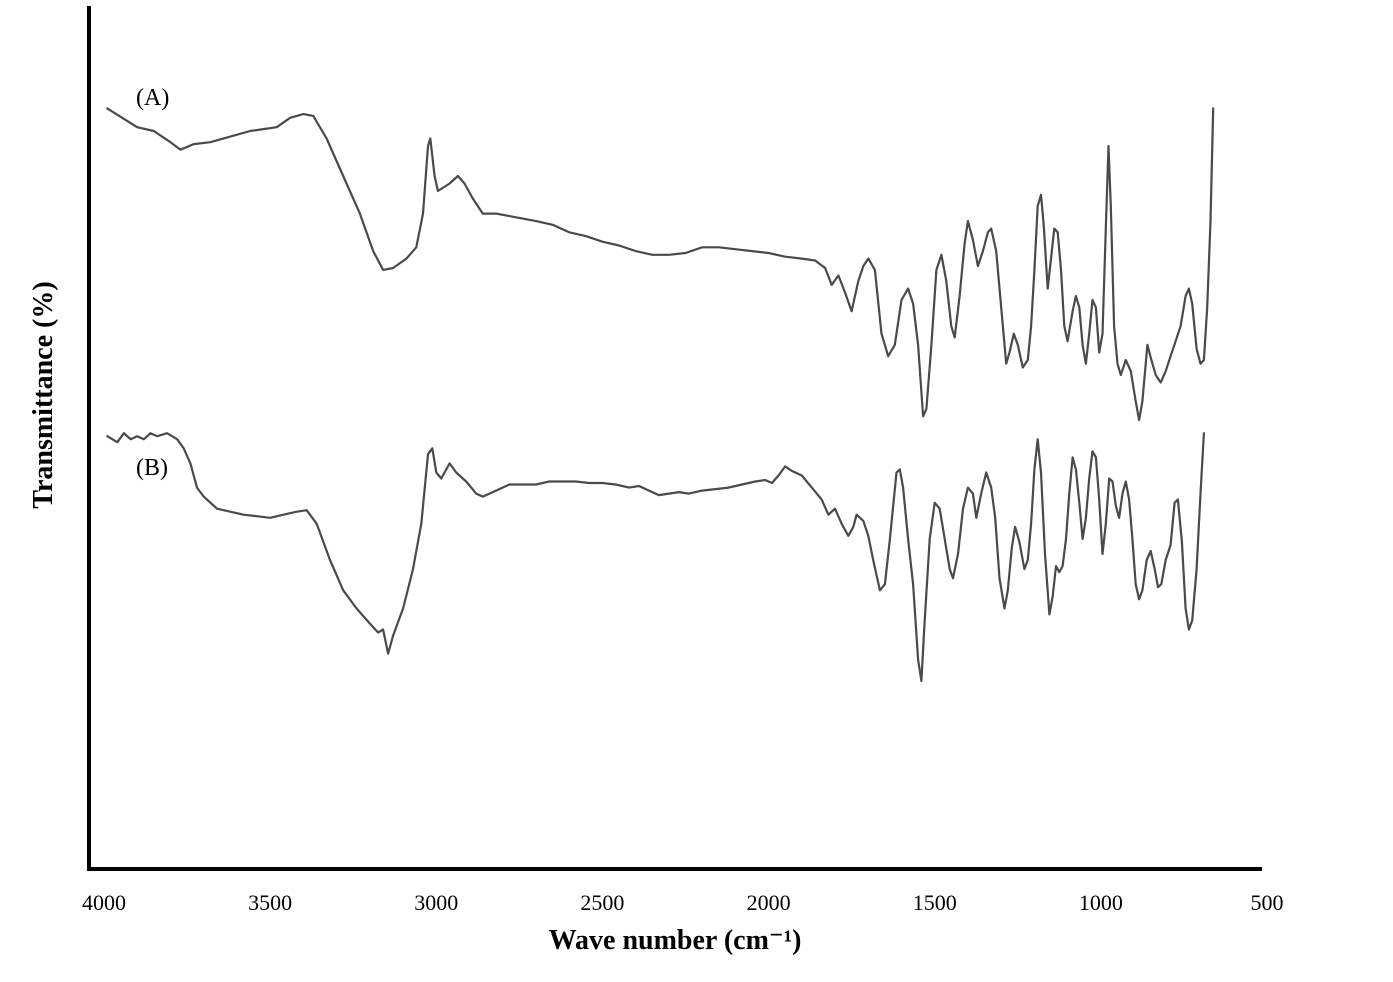 This screenshot has width=1393, height=982. Describe the element at coordinates (683, 902) in the screenshot. I see `x-tick-labels: 4000 3500 3000 2500 2000 1500 1000 500` at that location.